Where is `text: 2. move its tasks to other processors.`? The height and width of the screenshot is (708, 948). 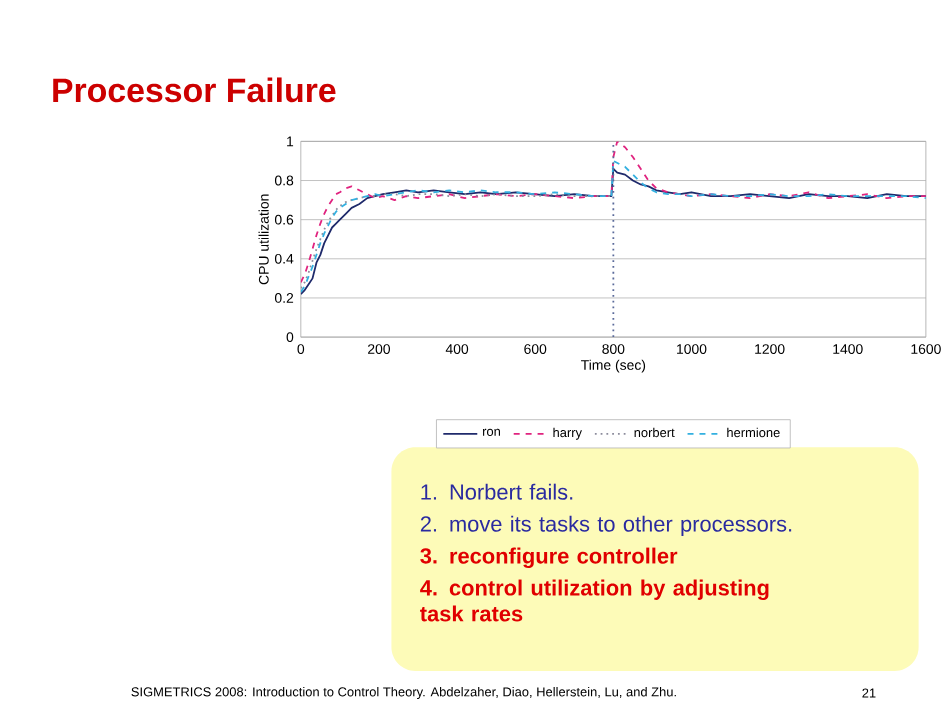 text: 2. move its tasks to other processors. is located at coordinates (606, 525).